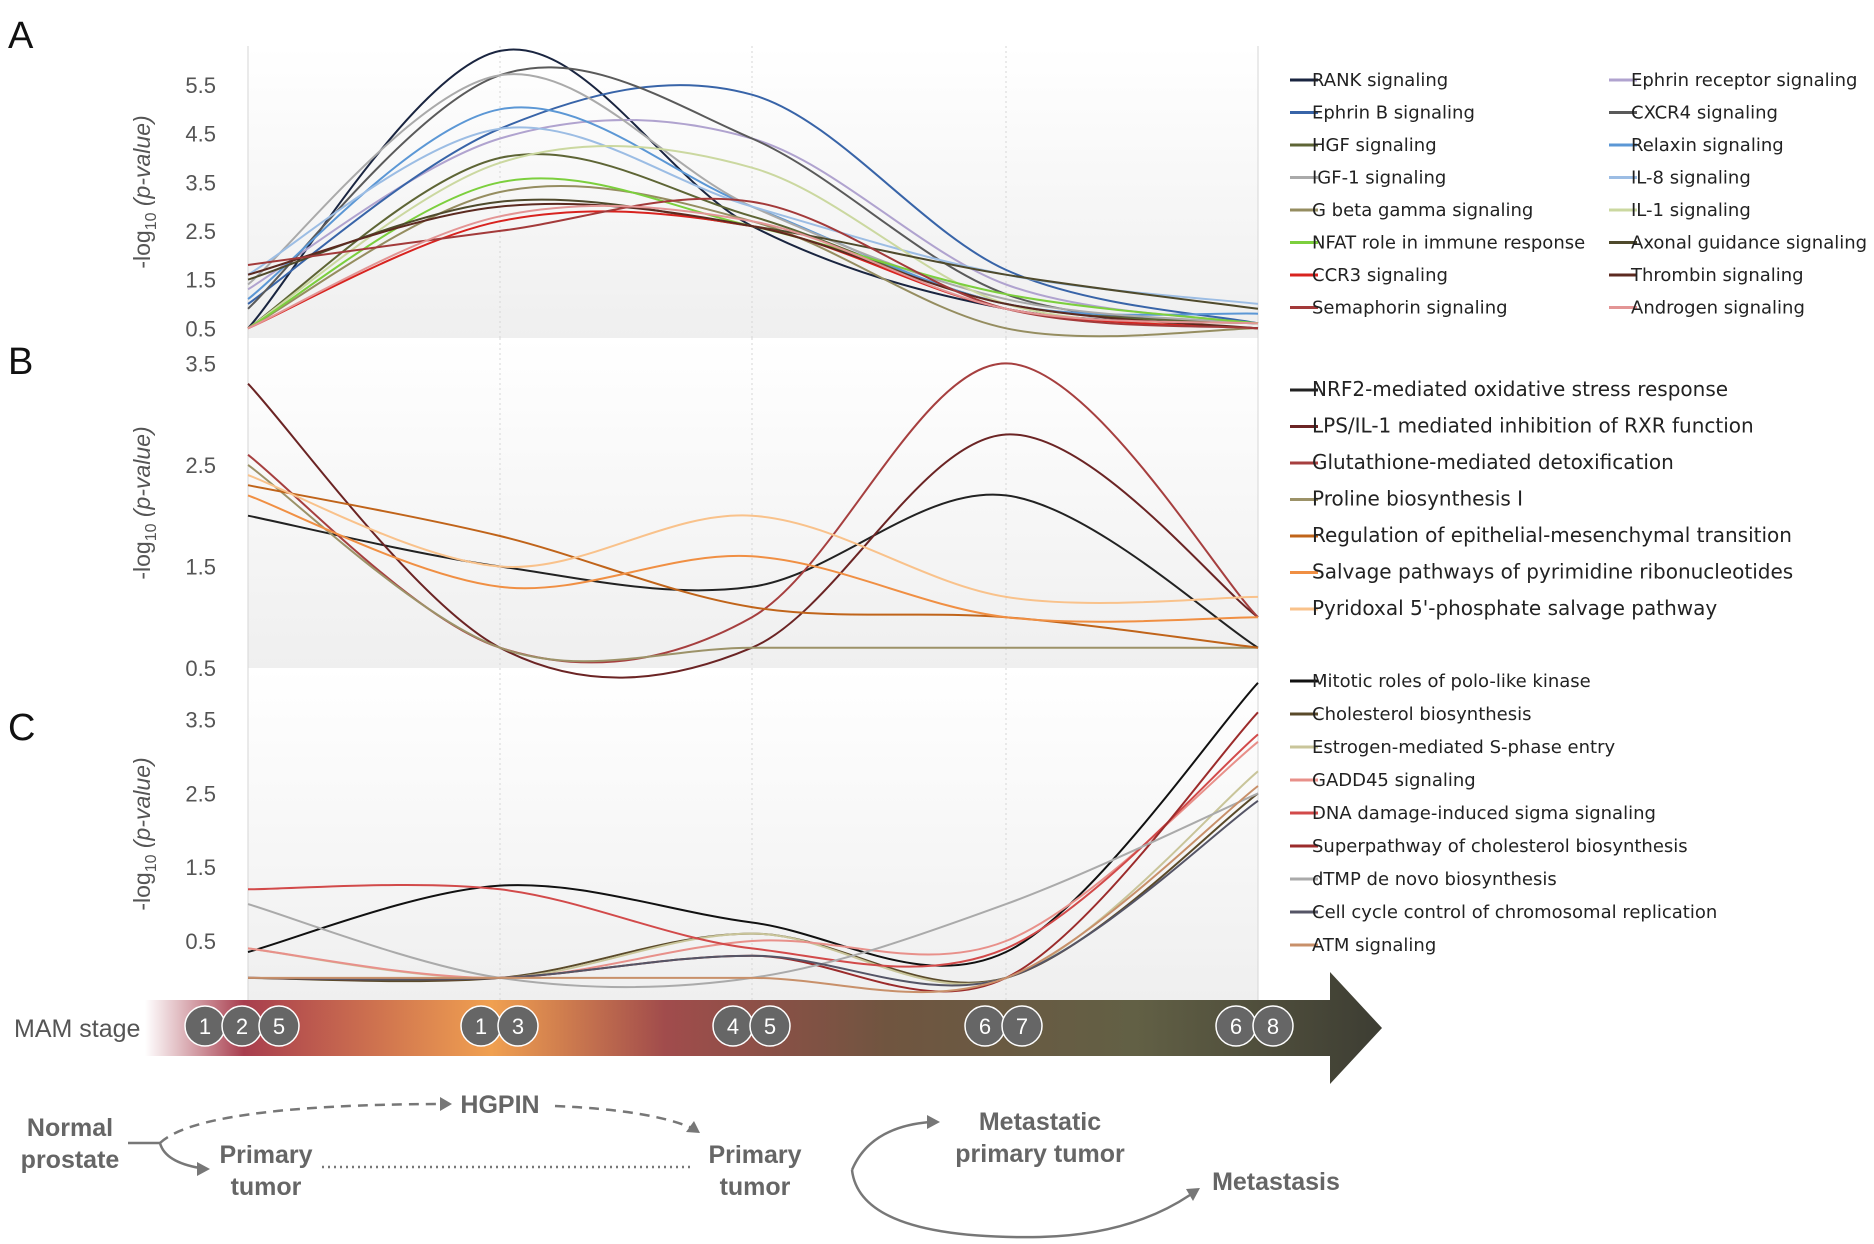  What do you see at coordinates (70, 1128) in the screenshot?
I see `normal-prostate-label-line1: Normal` at bounding box center [70, 1128].